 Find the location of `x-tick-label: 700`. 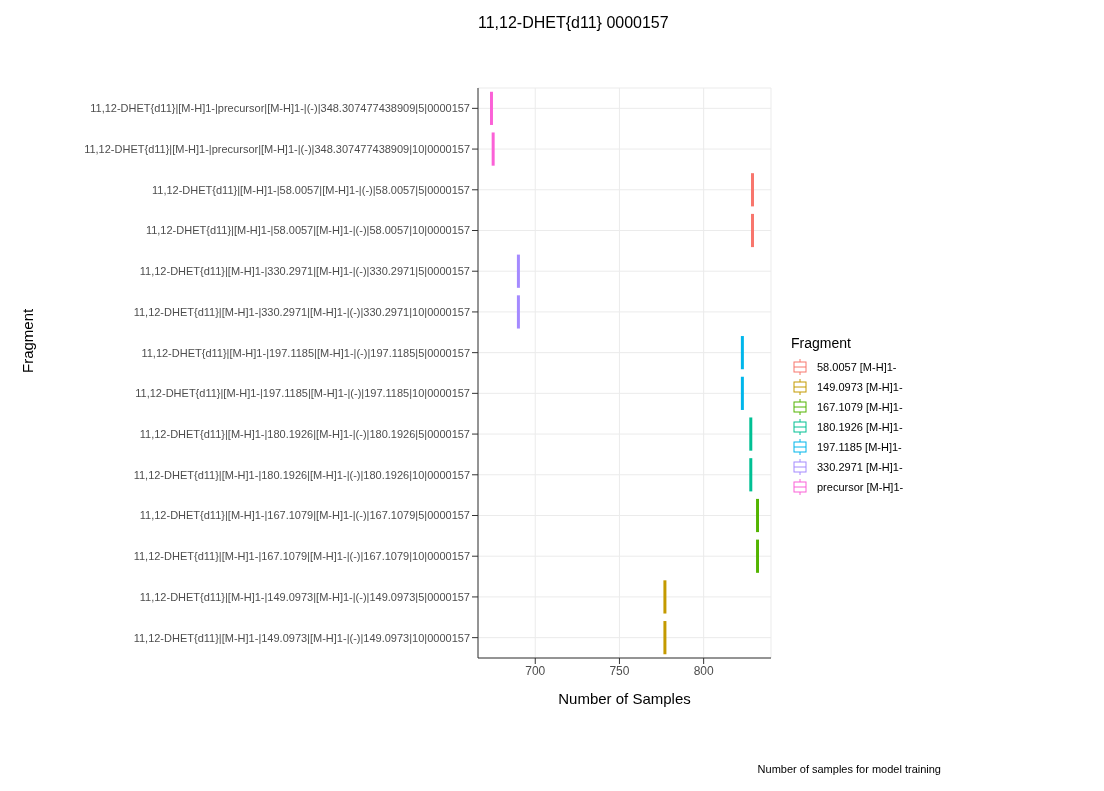

x-tick-label: 700 is located at coordinates (535, 670).